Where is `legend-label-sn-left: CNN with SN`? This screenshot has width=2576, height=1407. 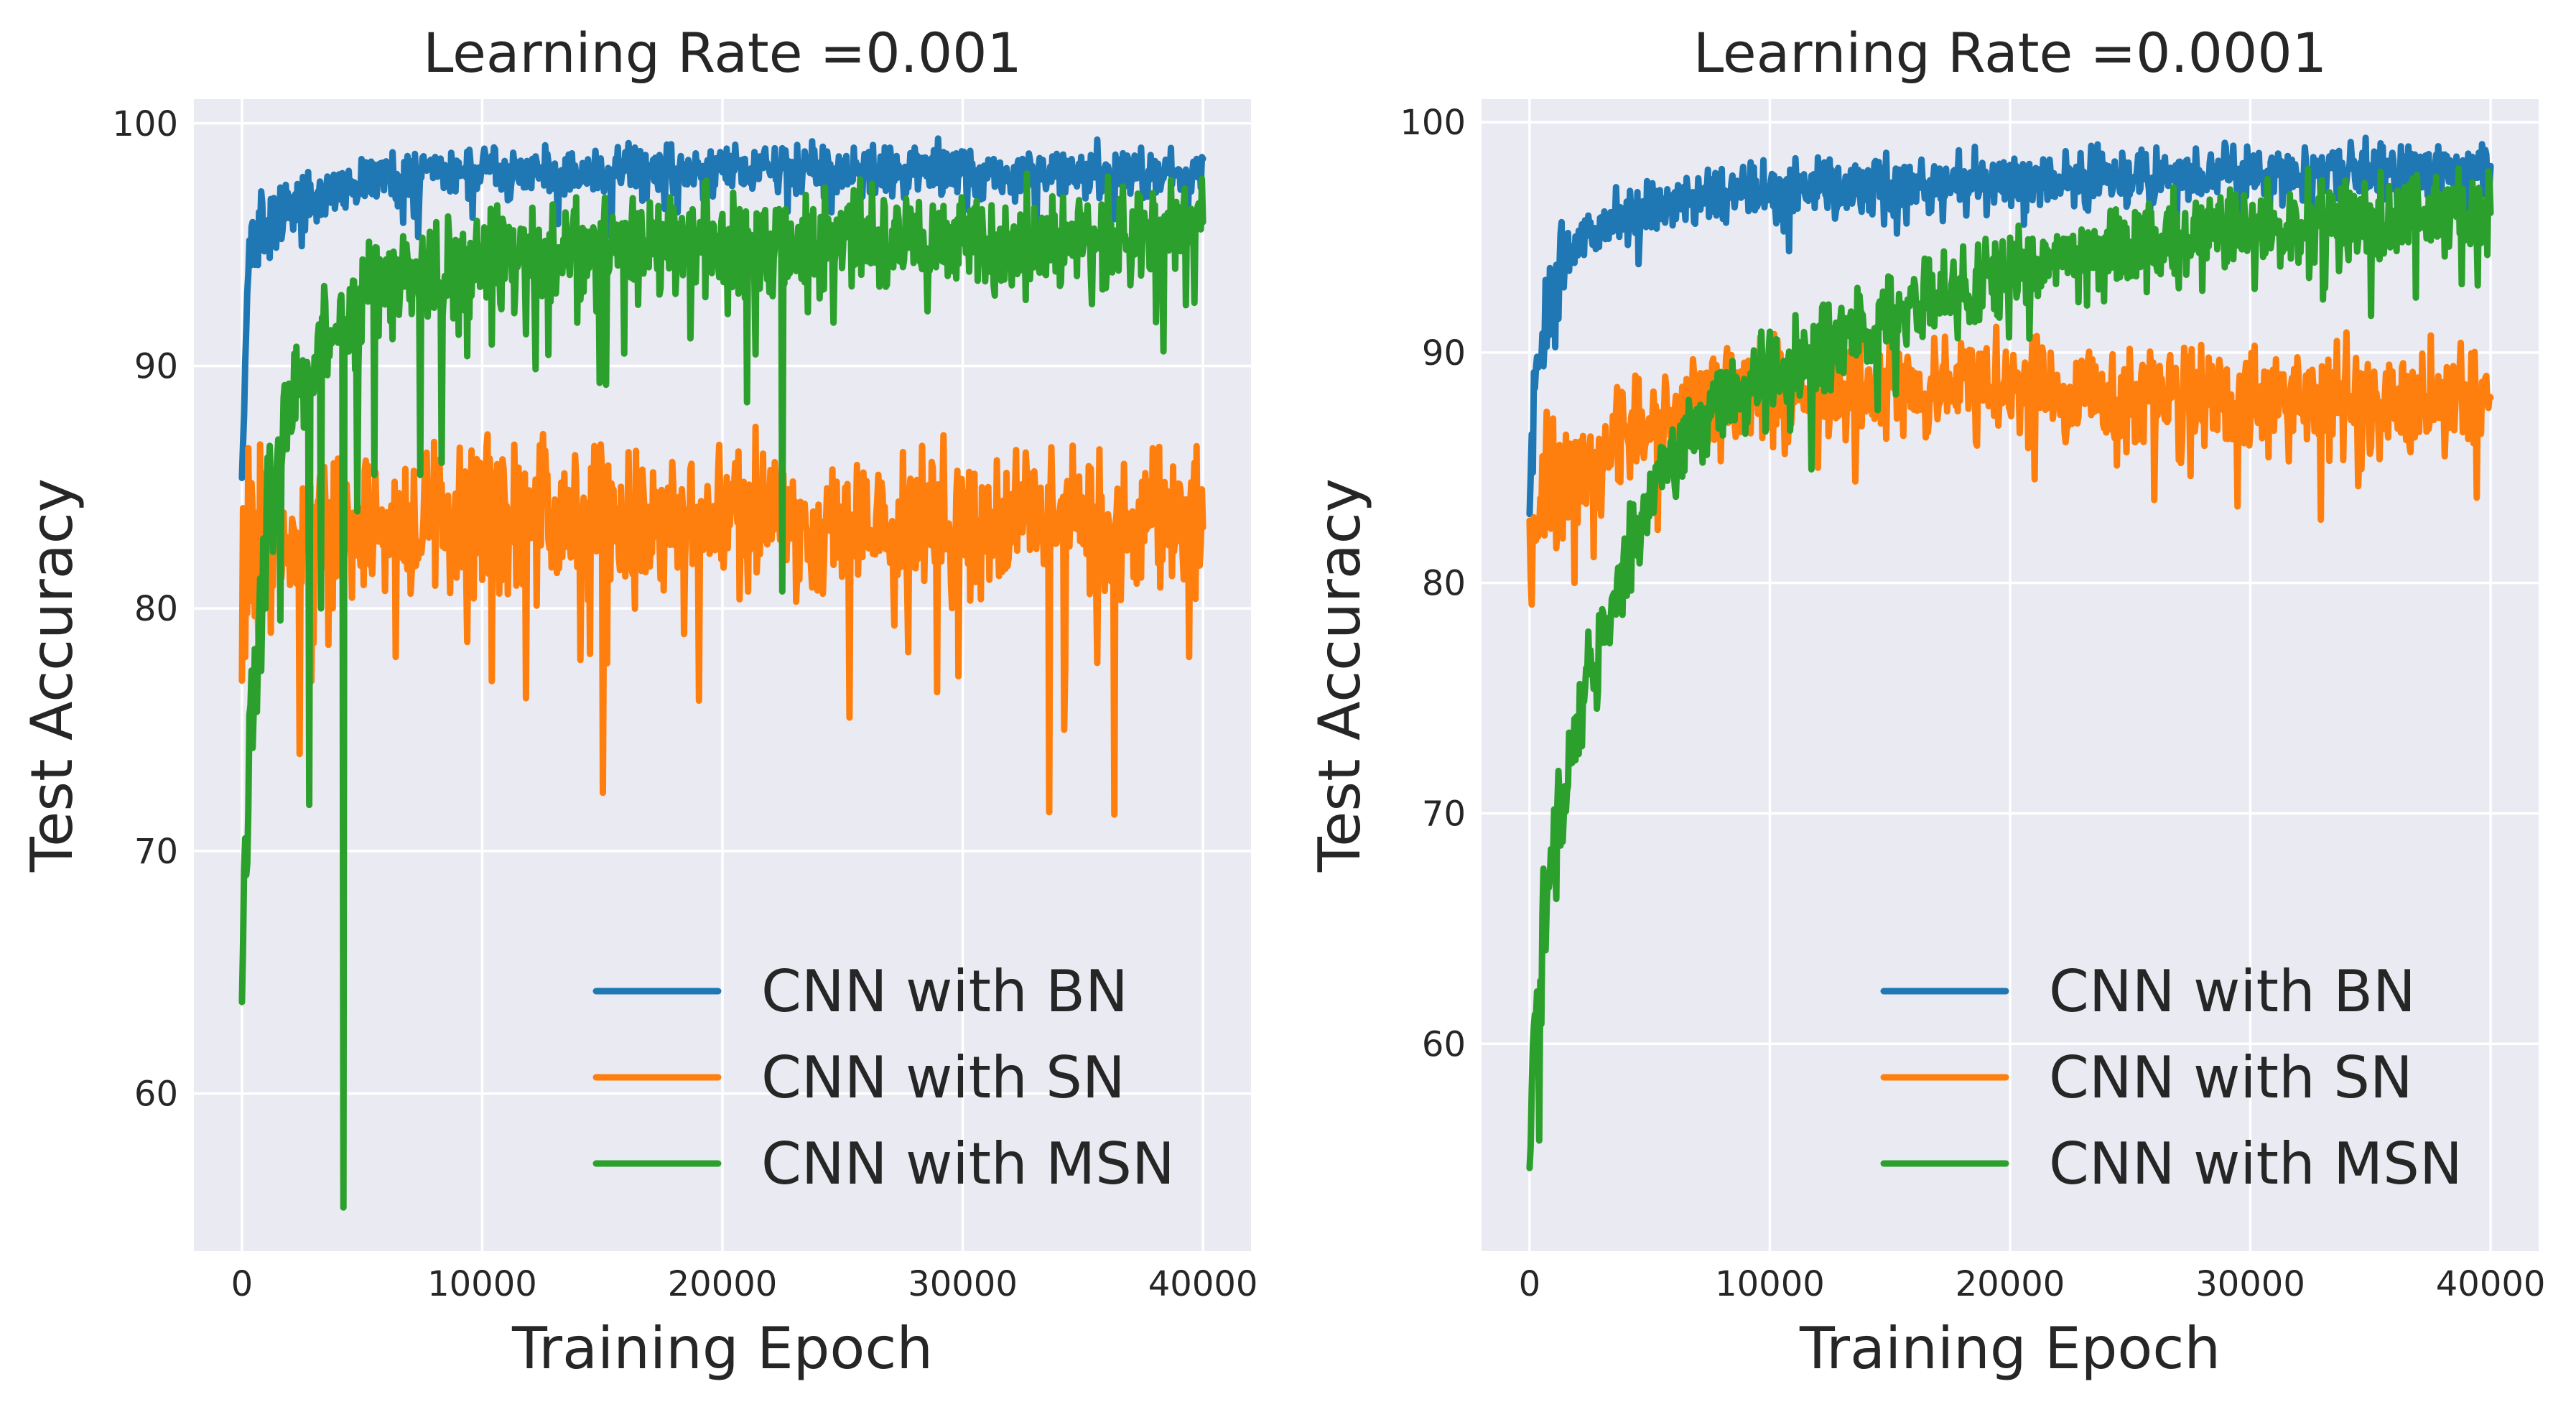 legend-label-sn-left: CNN with SN is located at coordinates (943, 1077).